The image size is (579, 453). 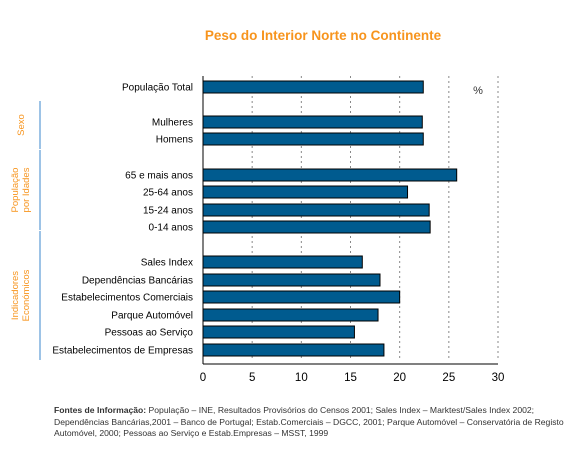 I want to click on group-label: Indicadores, so click(x=15, y=295).